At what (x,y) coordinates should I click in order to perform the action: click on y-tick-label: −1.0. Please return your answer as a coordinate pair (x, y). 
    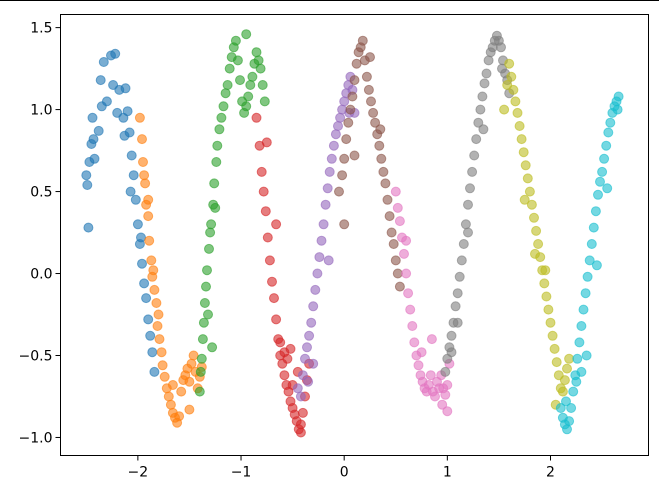
    Looking at the image, I should click on (36, 438).